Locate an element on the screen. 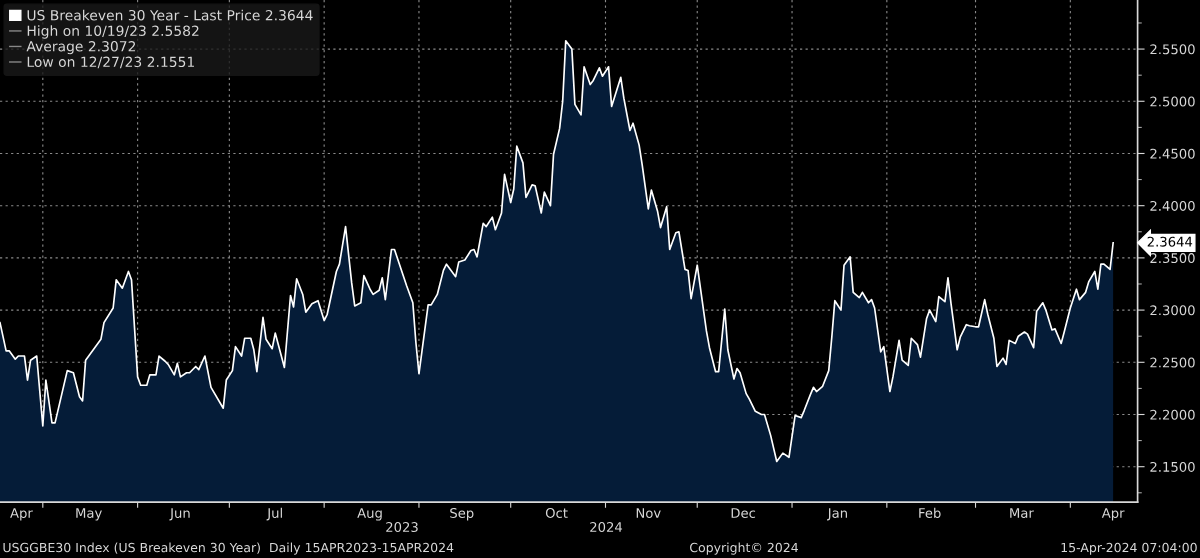  text: 15-Apr-2024 07:04:00 is located at coordinates (1129, 548).